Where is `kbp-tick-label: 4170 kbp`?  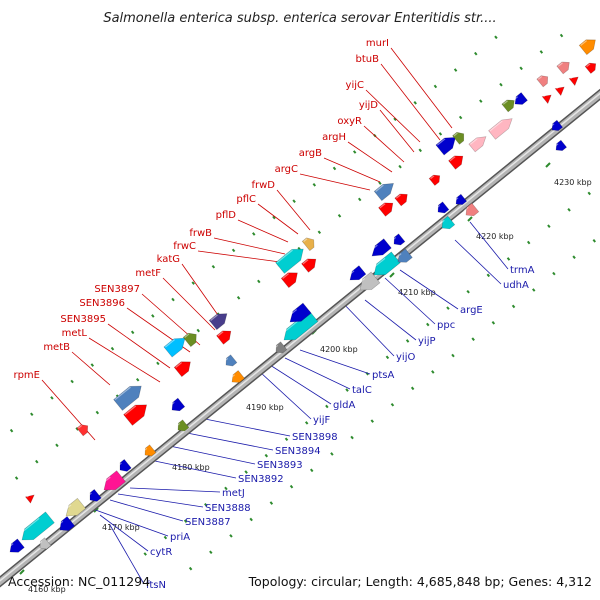
kbp-tick-label: 4170 kbp is located at coordinates (121, 527).